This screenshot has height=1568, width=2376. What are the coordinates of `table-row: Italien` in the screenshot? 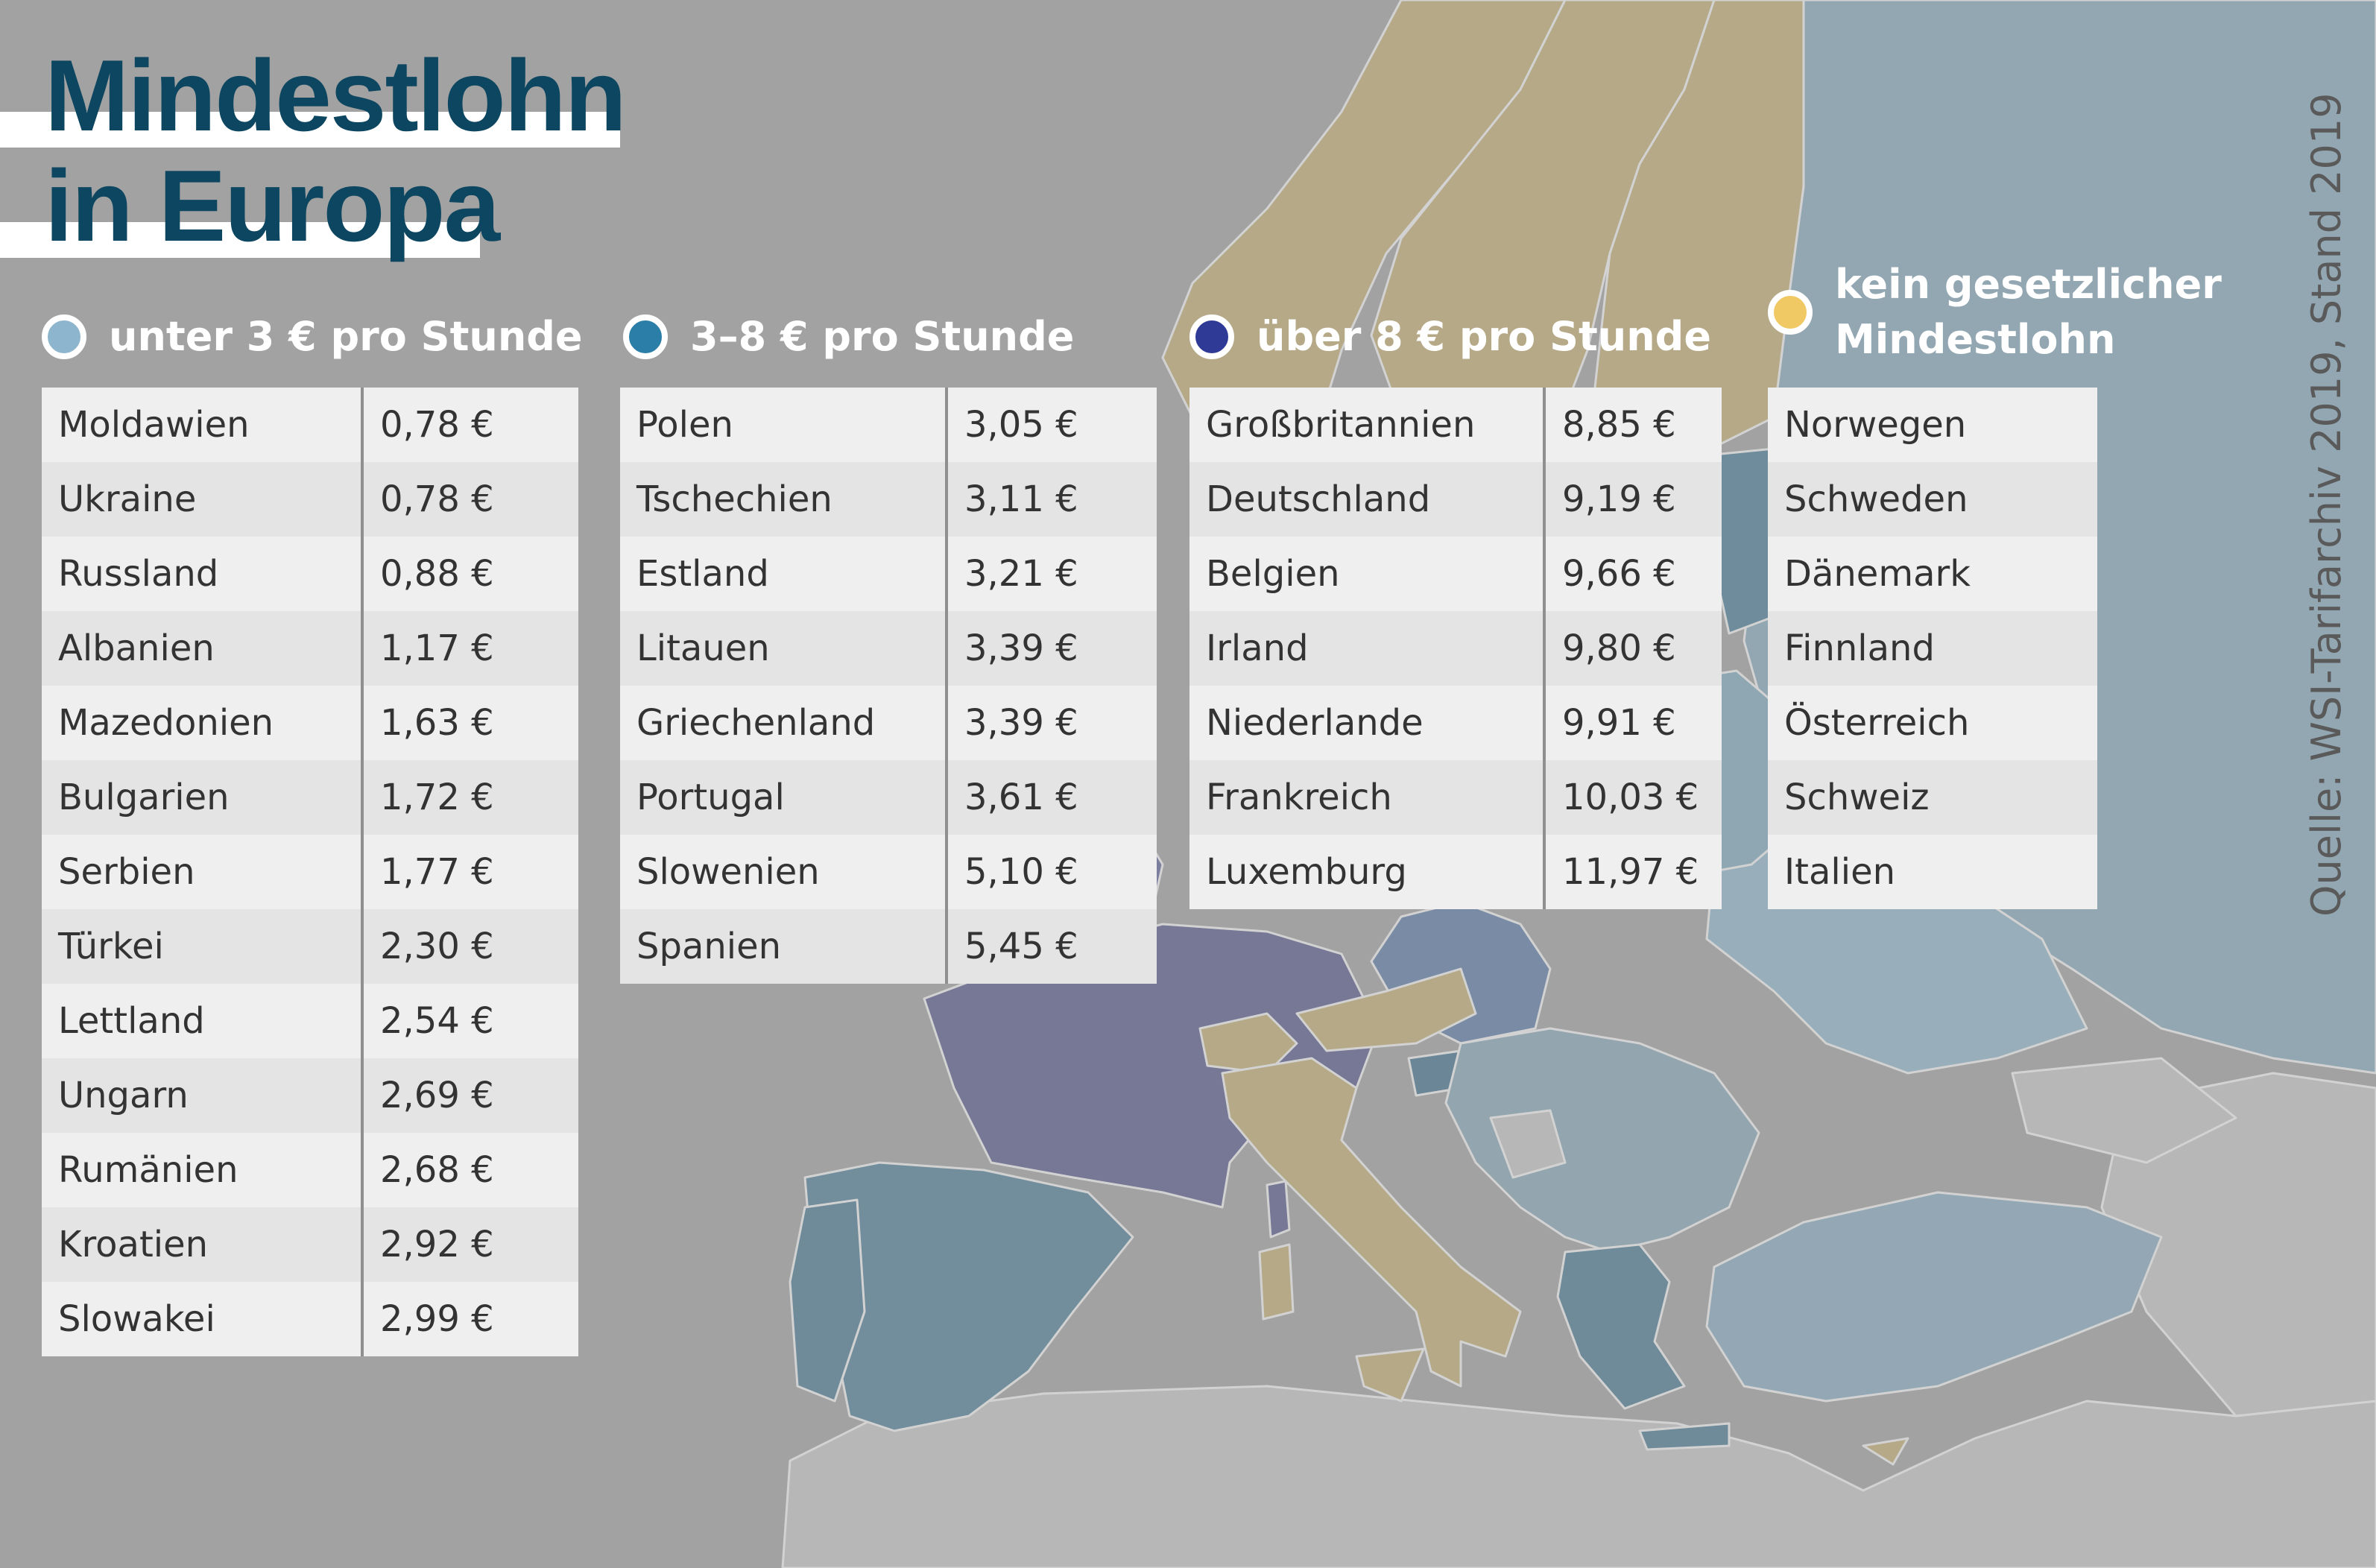 It's located at (1932, 872).